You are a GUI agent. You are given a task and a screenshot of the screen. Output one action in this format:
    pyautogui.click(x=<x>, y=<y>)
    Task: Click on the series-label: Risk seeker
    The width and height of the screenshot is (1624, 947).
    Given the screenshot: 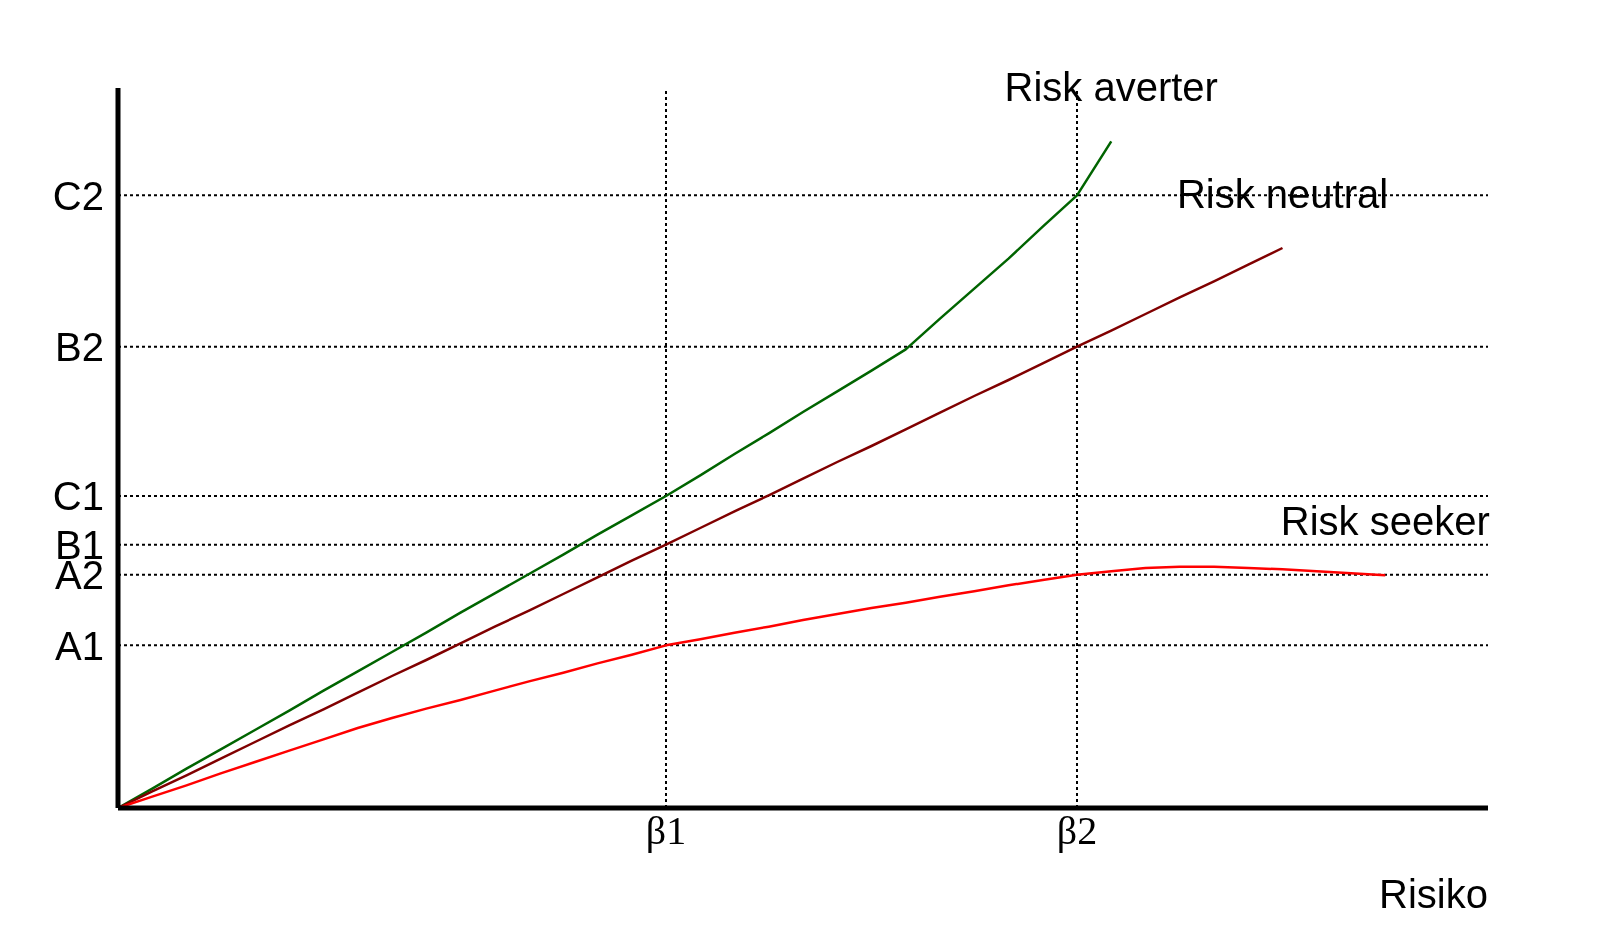 What is the action you would take?
    pyautogui.click(x=1385, y=521)
    